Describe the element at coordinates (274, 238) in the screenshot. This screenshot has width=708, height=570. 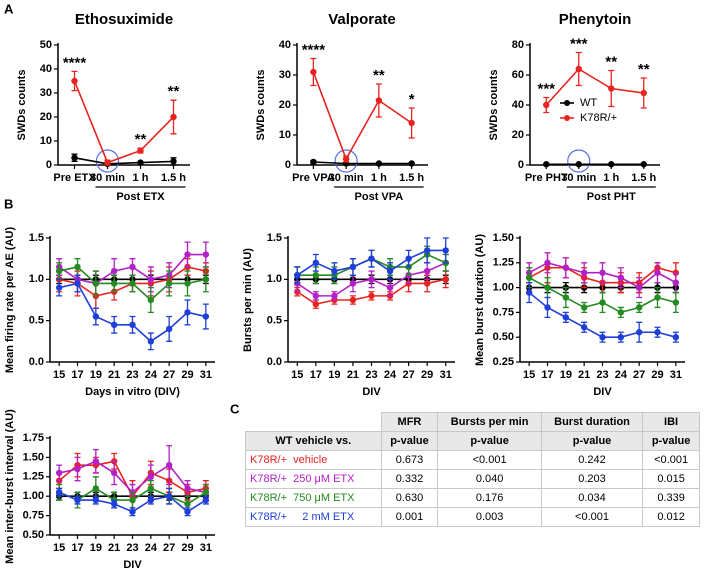
I see `y-tick-label: 1.5` at that location.